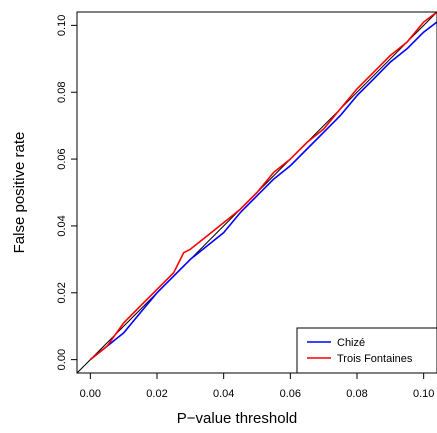 This screenshot has height=433, width=437. I want to click on x-axis: 0.00 0.02 0.04 0.06 0.08 0.10, so click(257, 386).